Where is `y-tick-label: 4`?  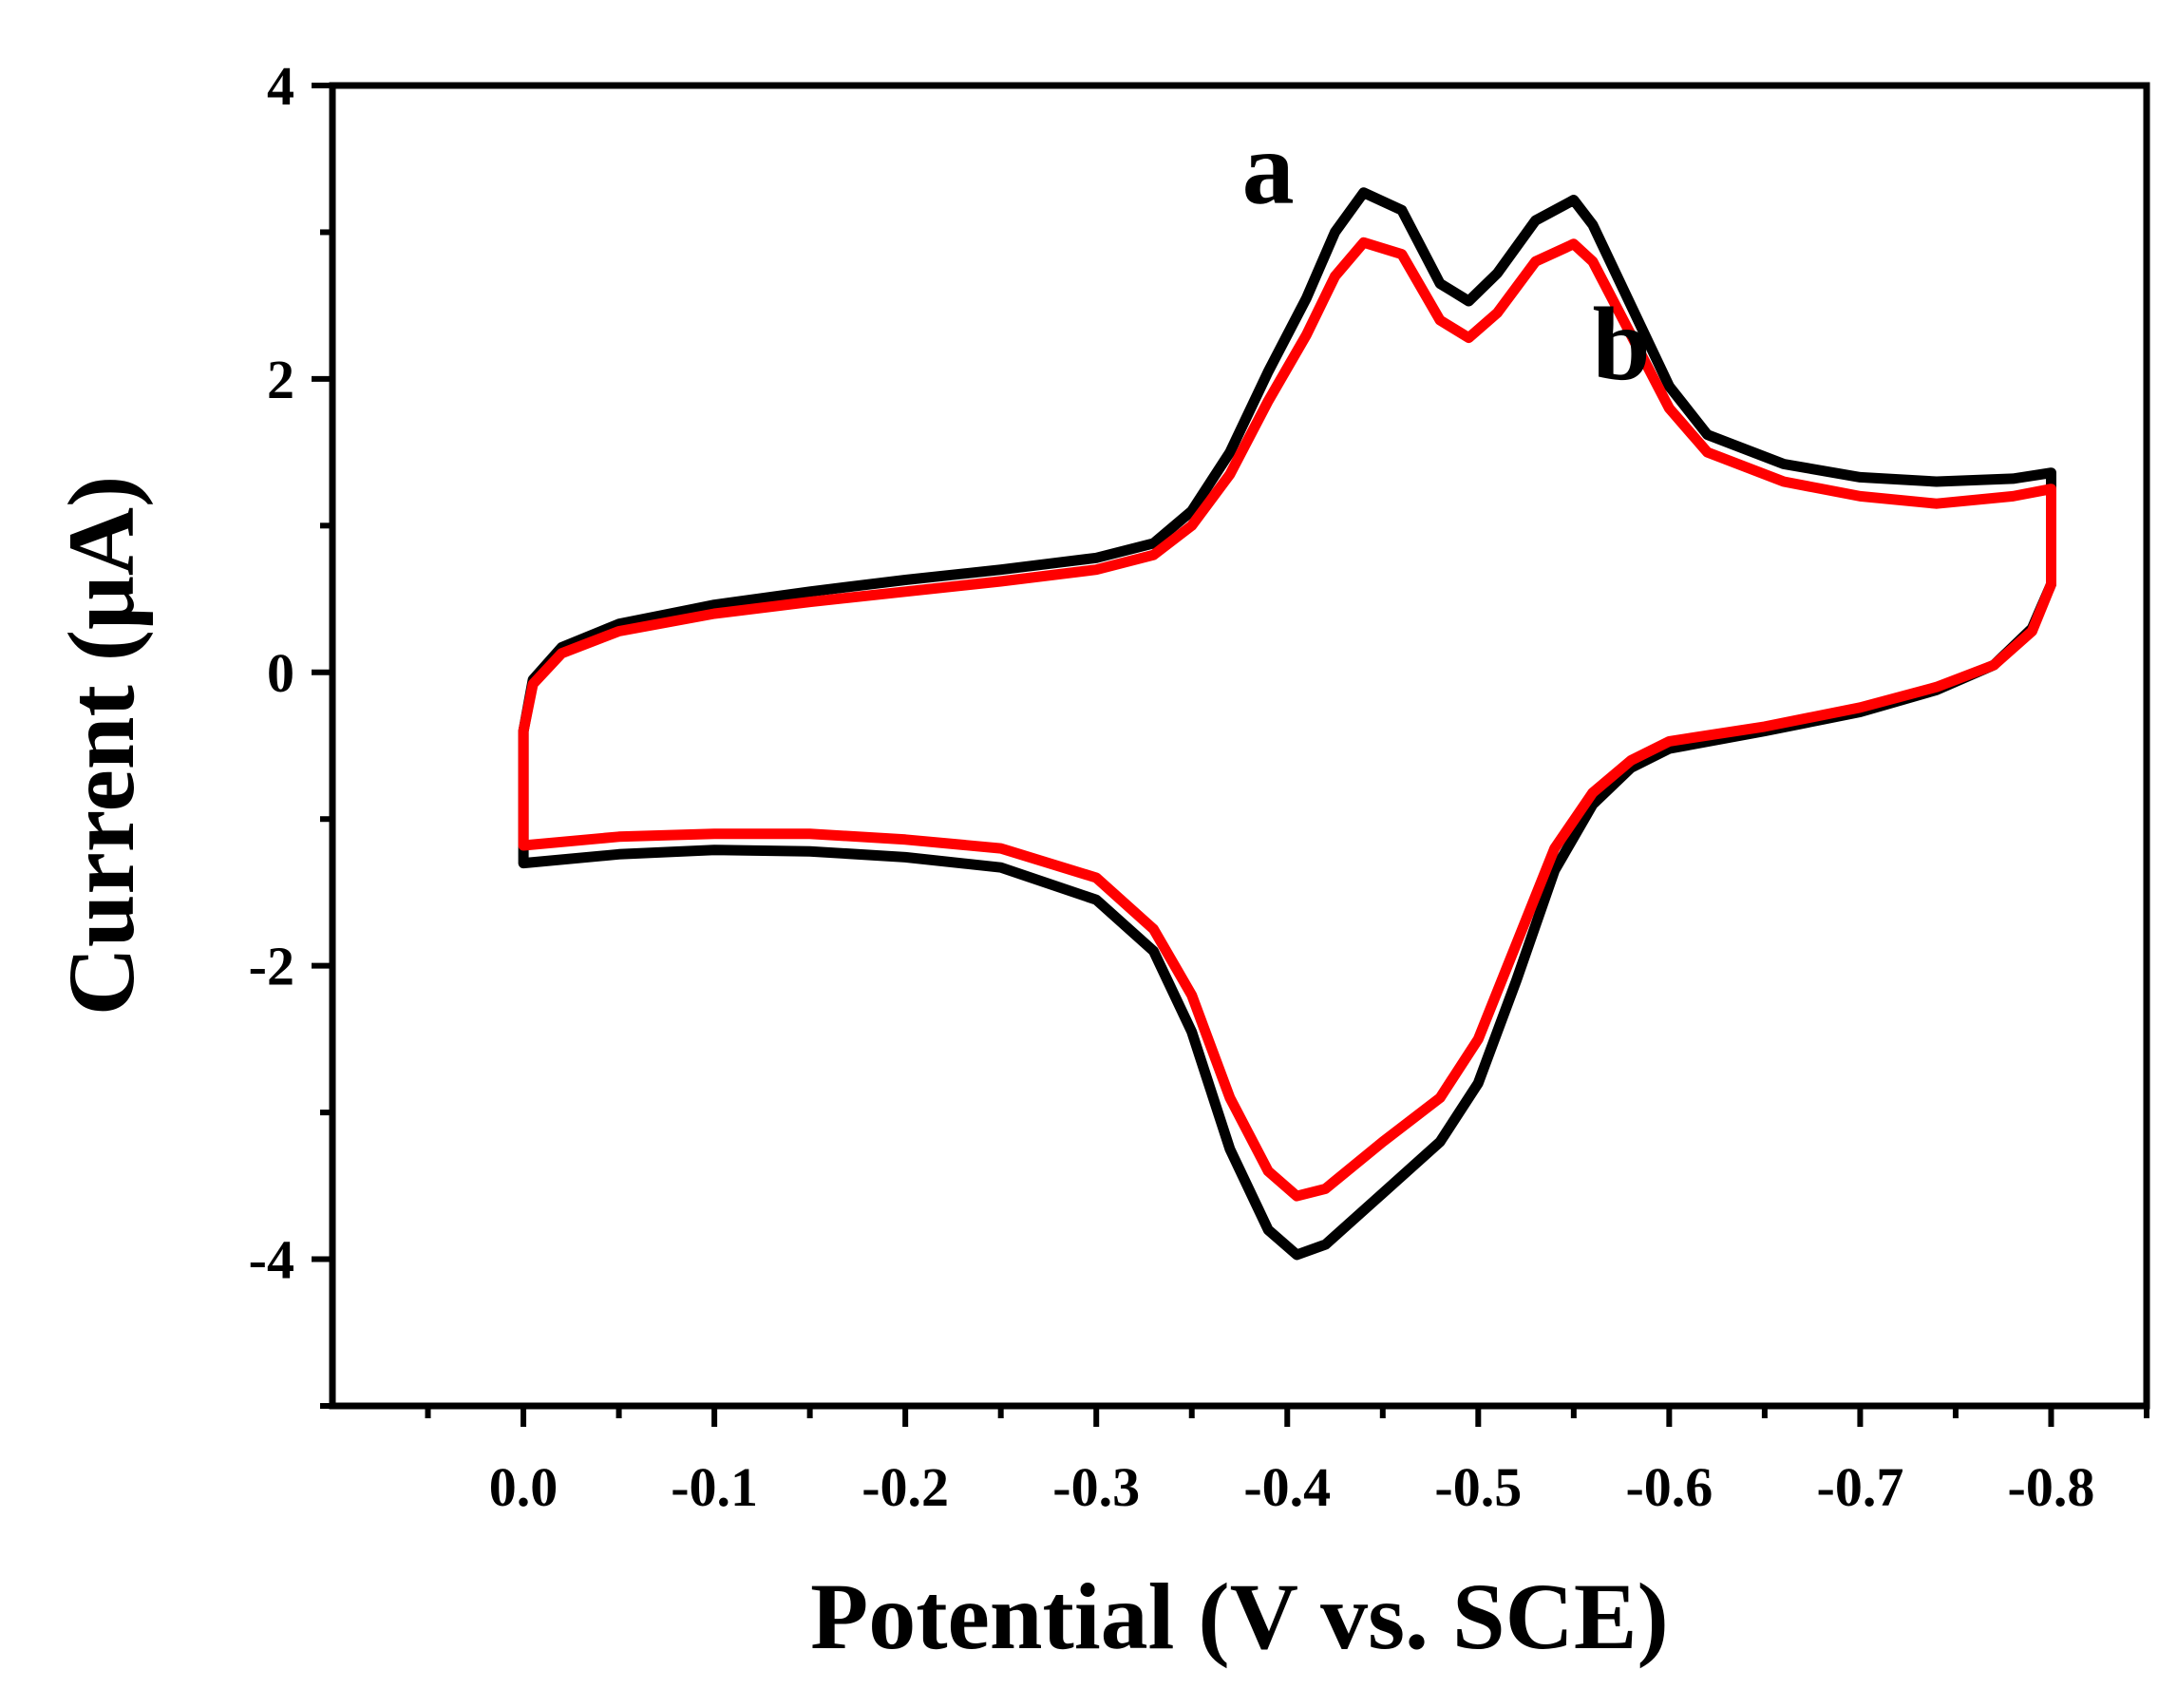
y-tick-label: 4 is located at coordinates (280, 86).